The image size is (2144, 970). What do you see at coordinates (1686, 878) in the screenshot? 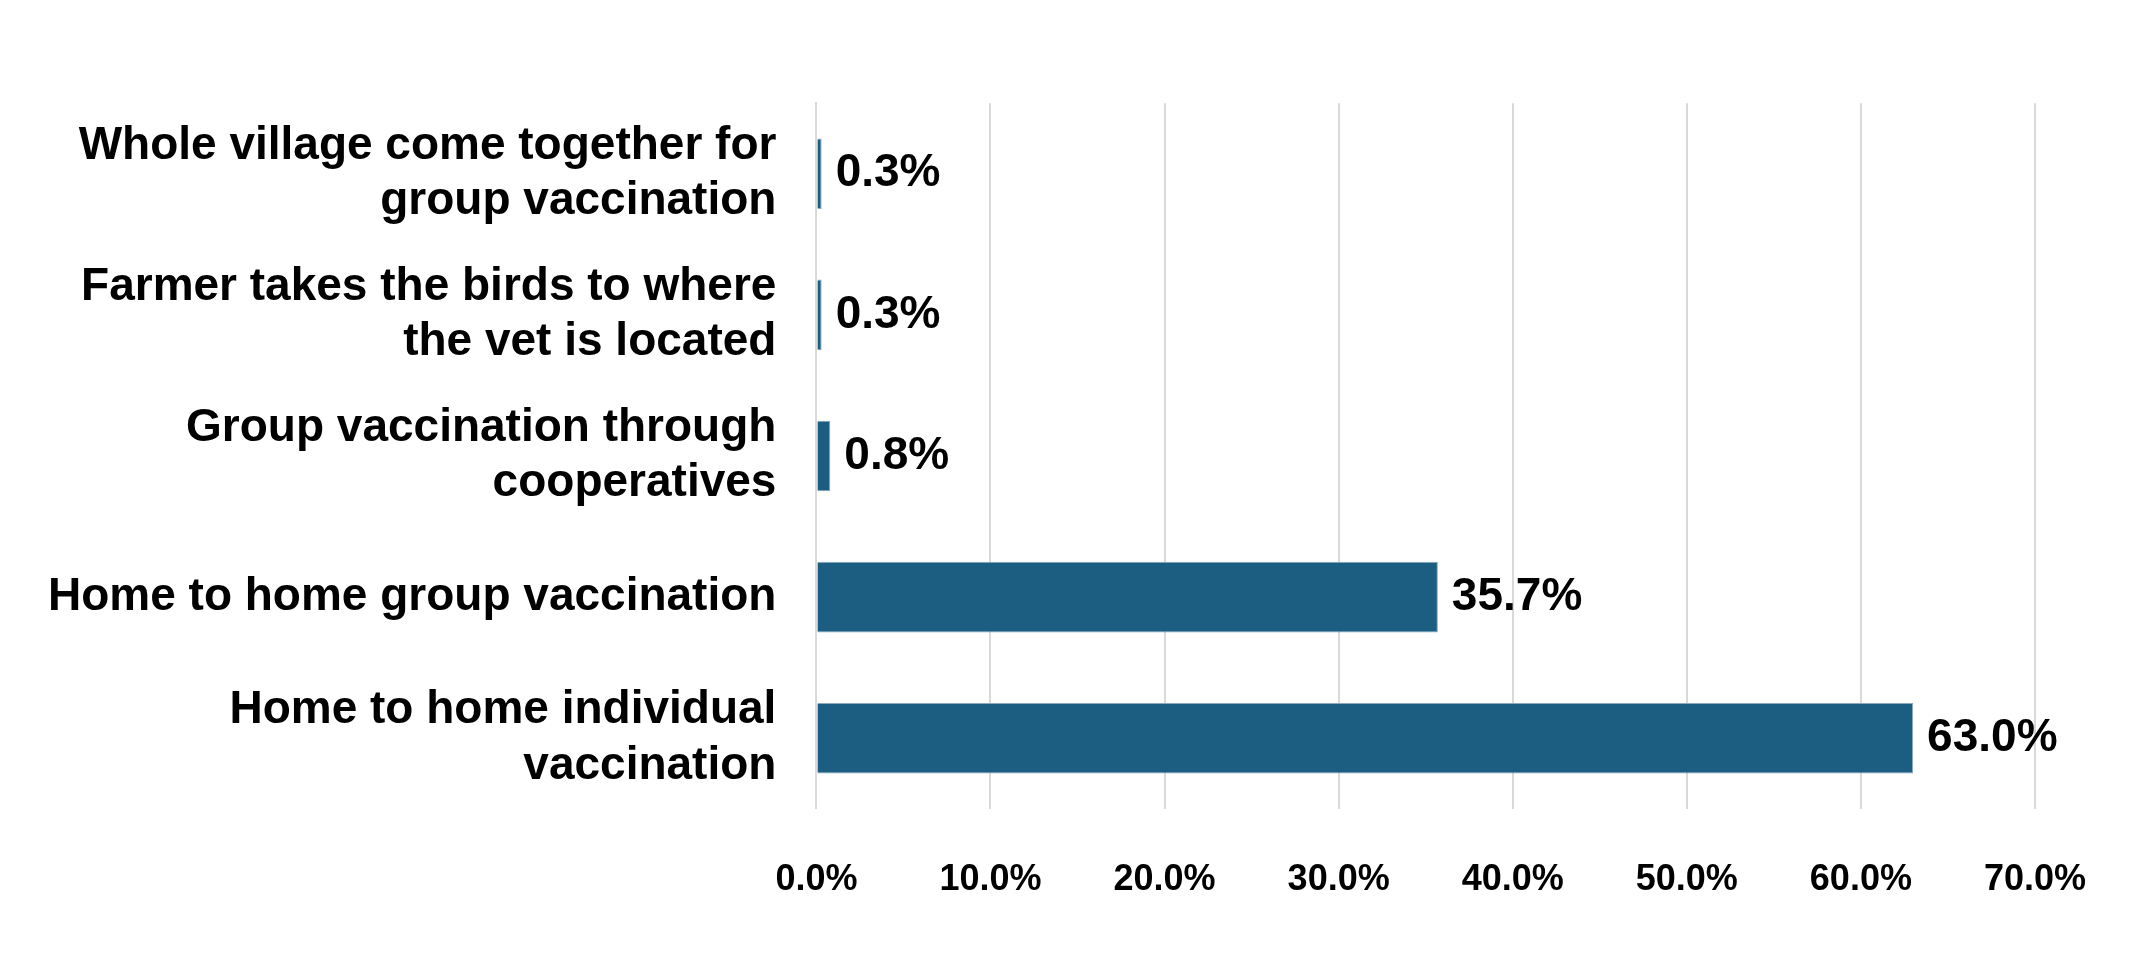
I see `x-tick-label: 50.0%` at bounding box center [1686, 878].